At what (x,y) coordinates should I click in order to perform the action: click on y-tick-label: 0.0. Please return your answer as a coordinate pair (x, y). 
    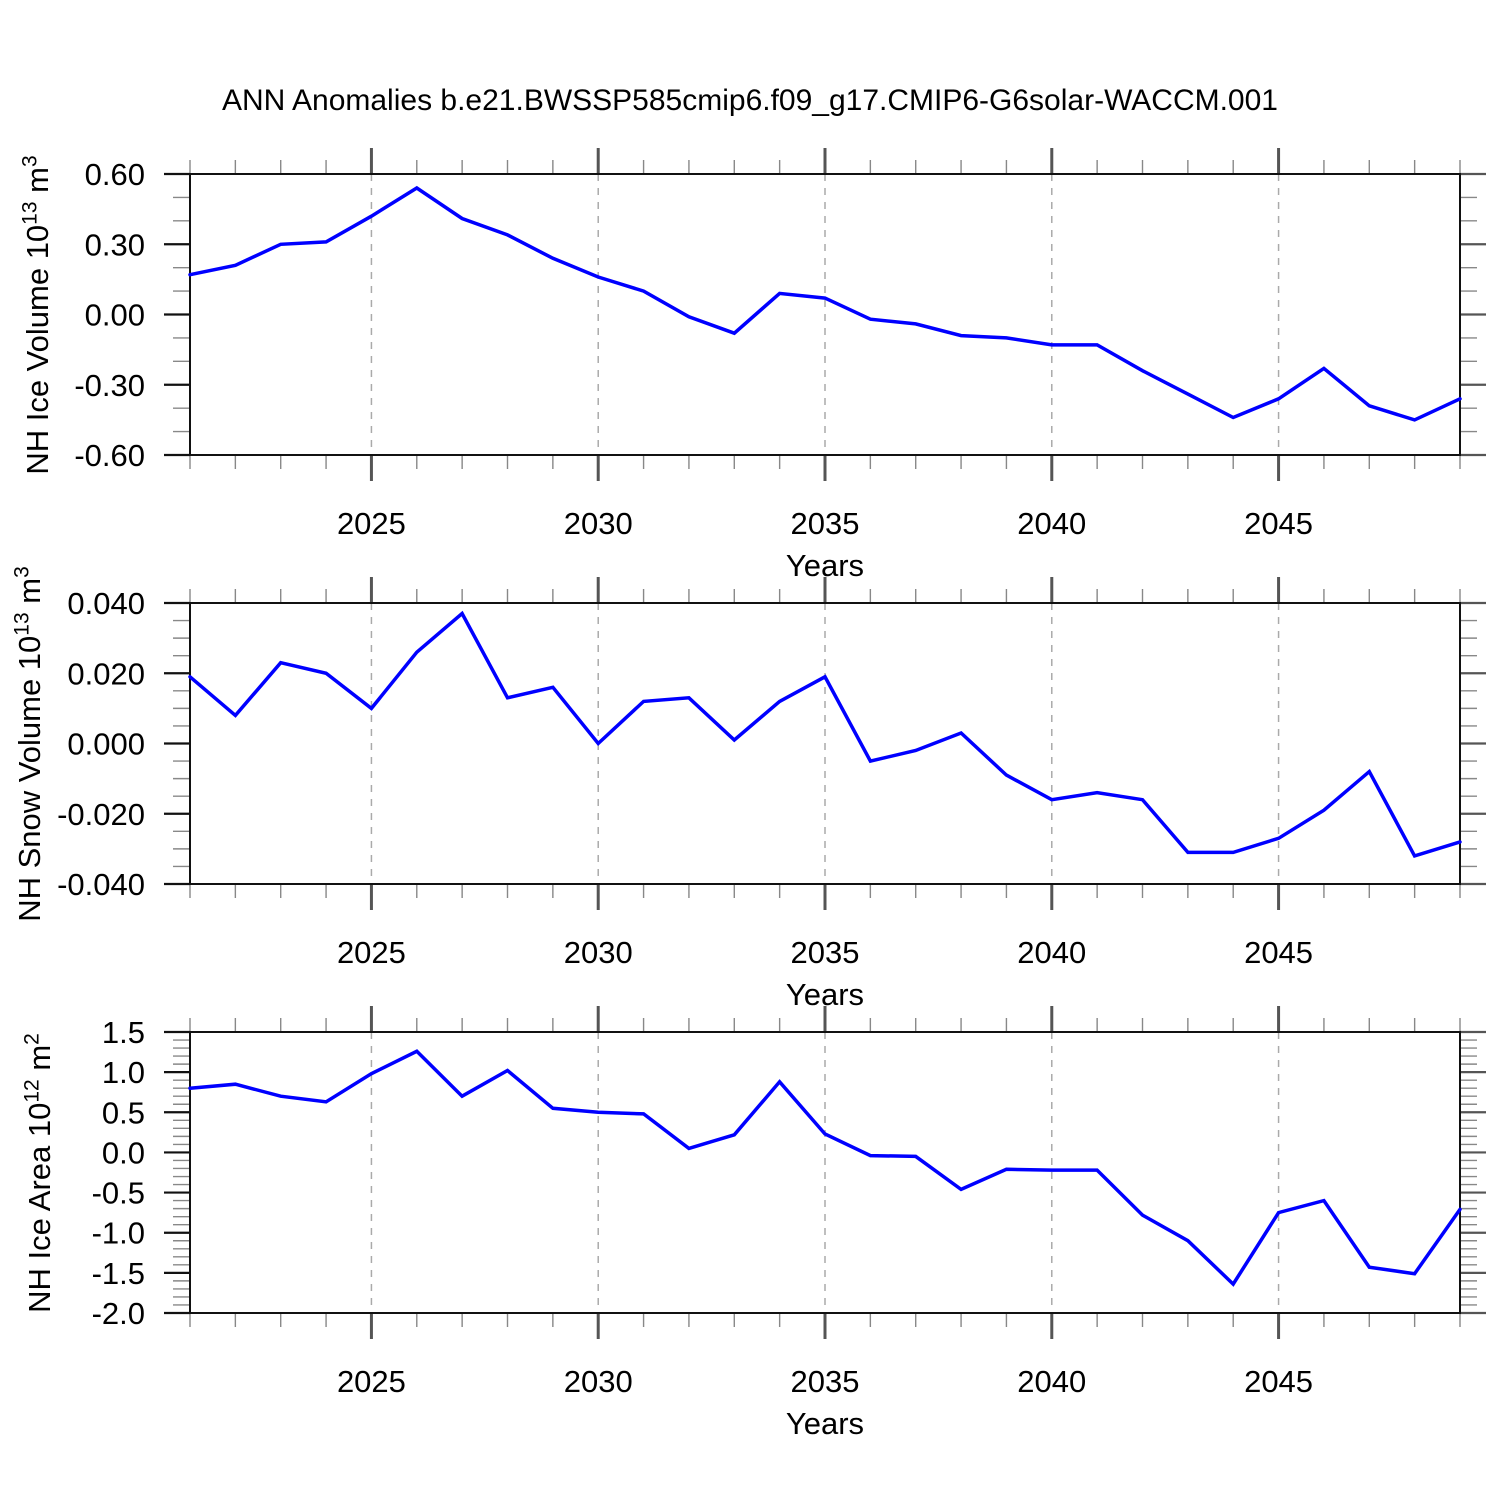
    Looking at the image, I should click on (123, 1152).